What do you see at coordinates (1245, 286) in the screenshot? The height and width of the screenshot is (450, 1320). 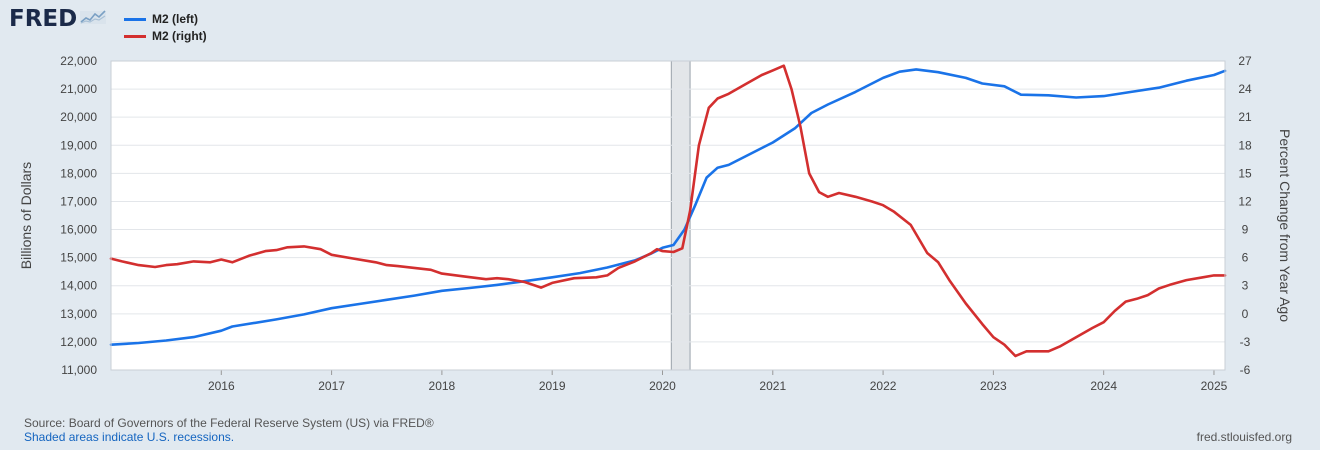 I see `right-tick-label: 3` at bounding box center [1245, 286].